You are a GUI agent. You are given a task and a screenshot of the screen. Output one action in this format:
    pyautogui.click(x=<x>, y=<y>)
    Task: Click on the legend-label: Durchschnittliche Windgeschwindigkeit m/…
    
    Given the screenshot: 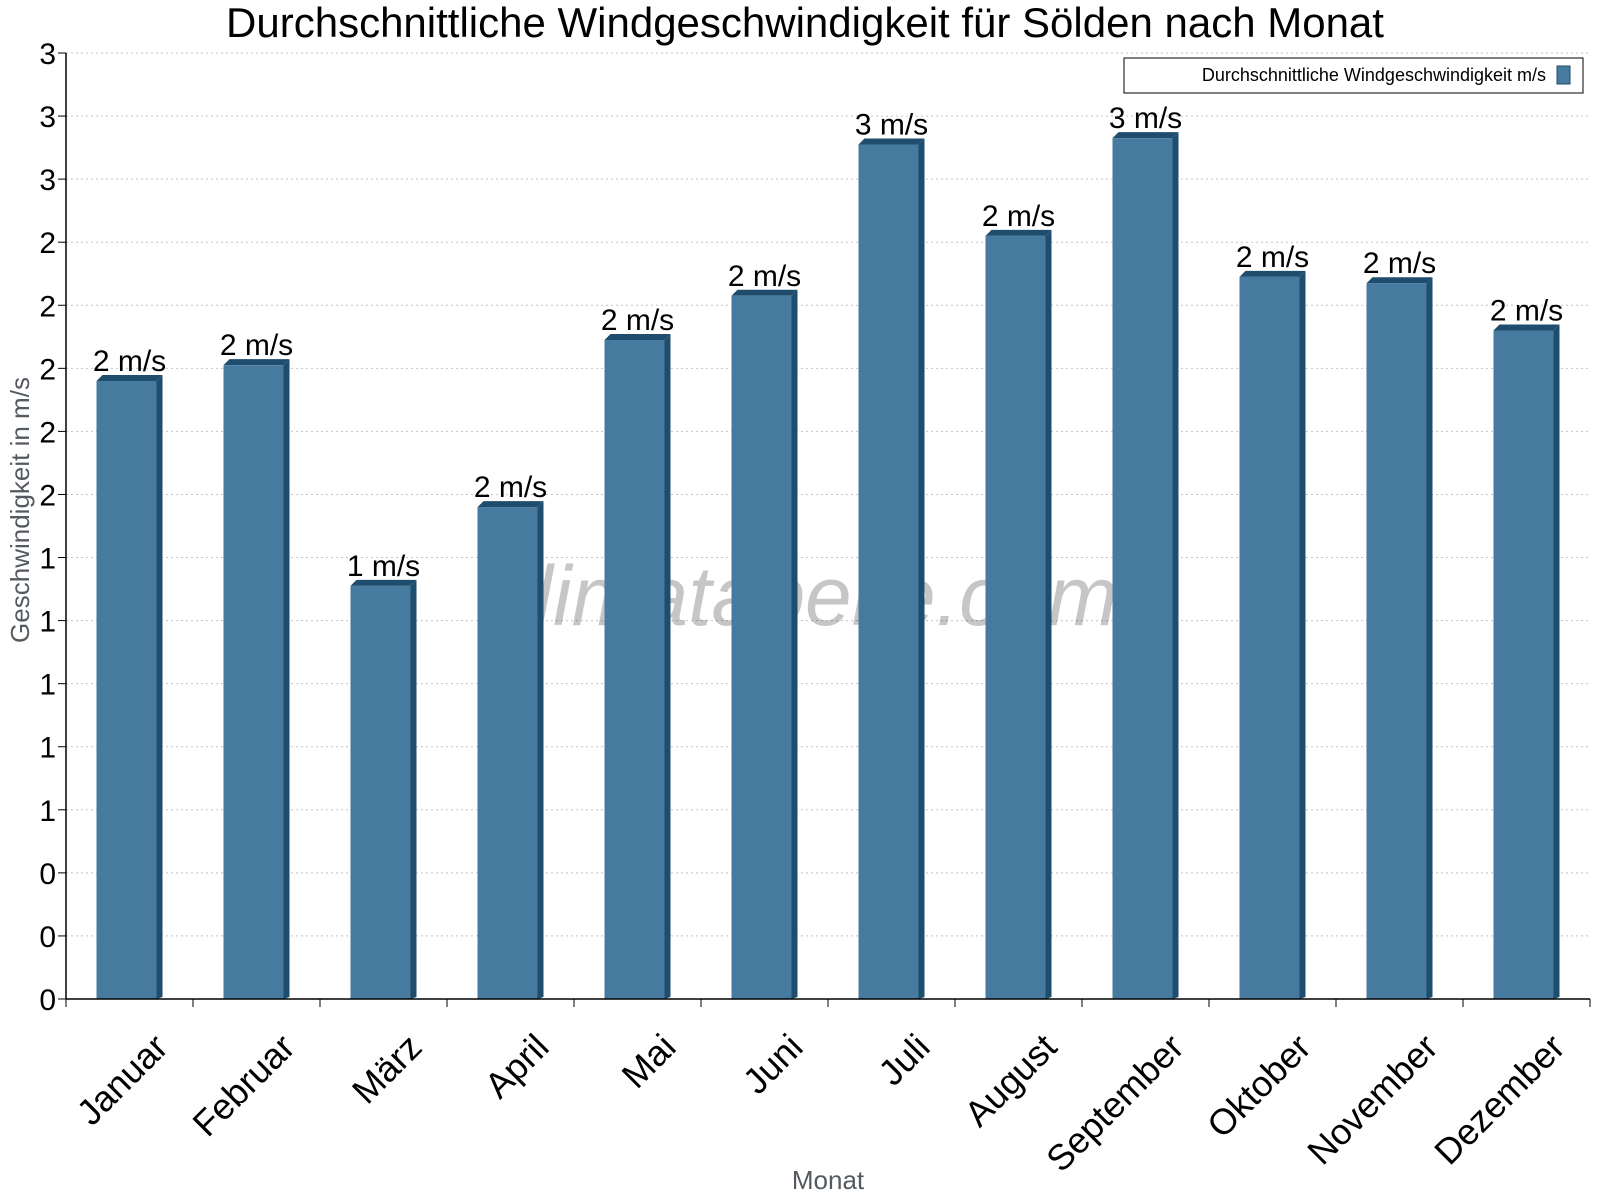 What is the action you would take?
    pyautogui.click(x=1374, y=75)
    